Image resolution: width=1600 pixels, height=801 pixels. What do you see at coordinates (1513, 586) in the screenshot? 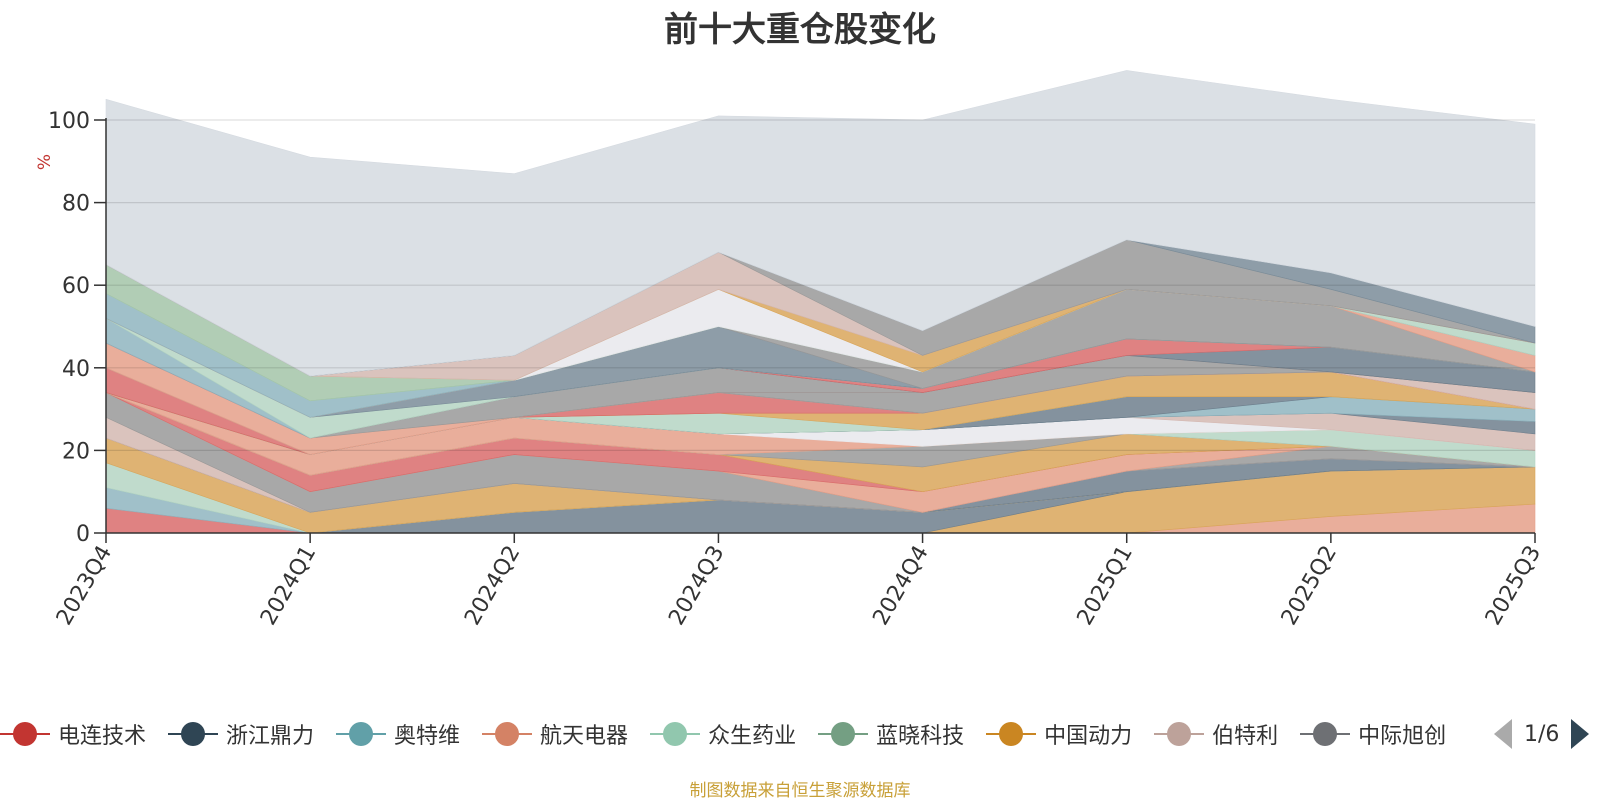
I see `x-tick-label-7: 2025Q3` at bounding box center [1513, 586].